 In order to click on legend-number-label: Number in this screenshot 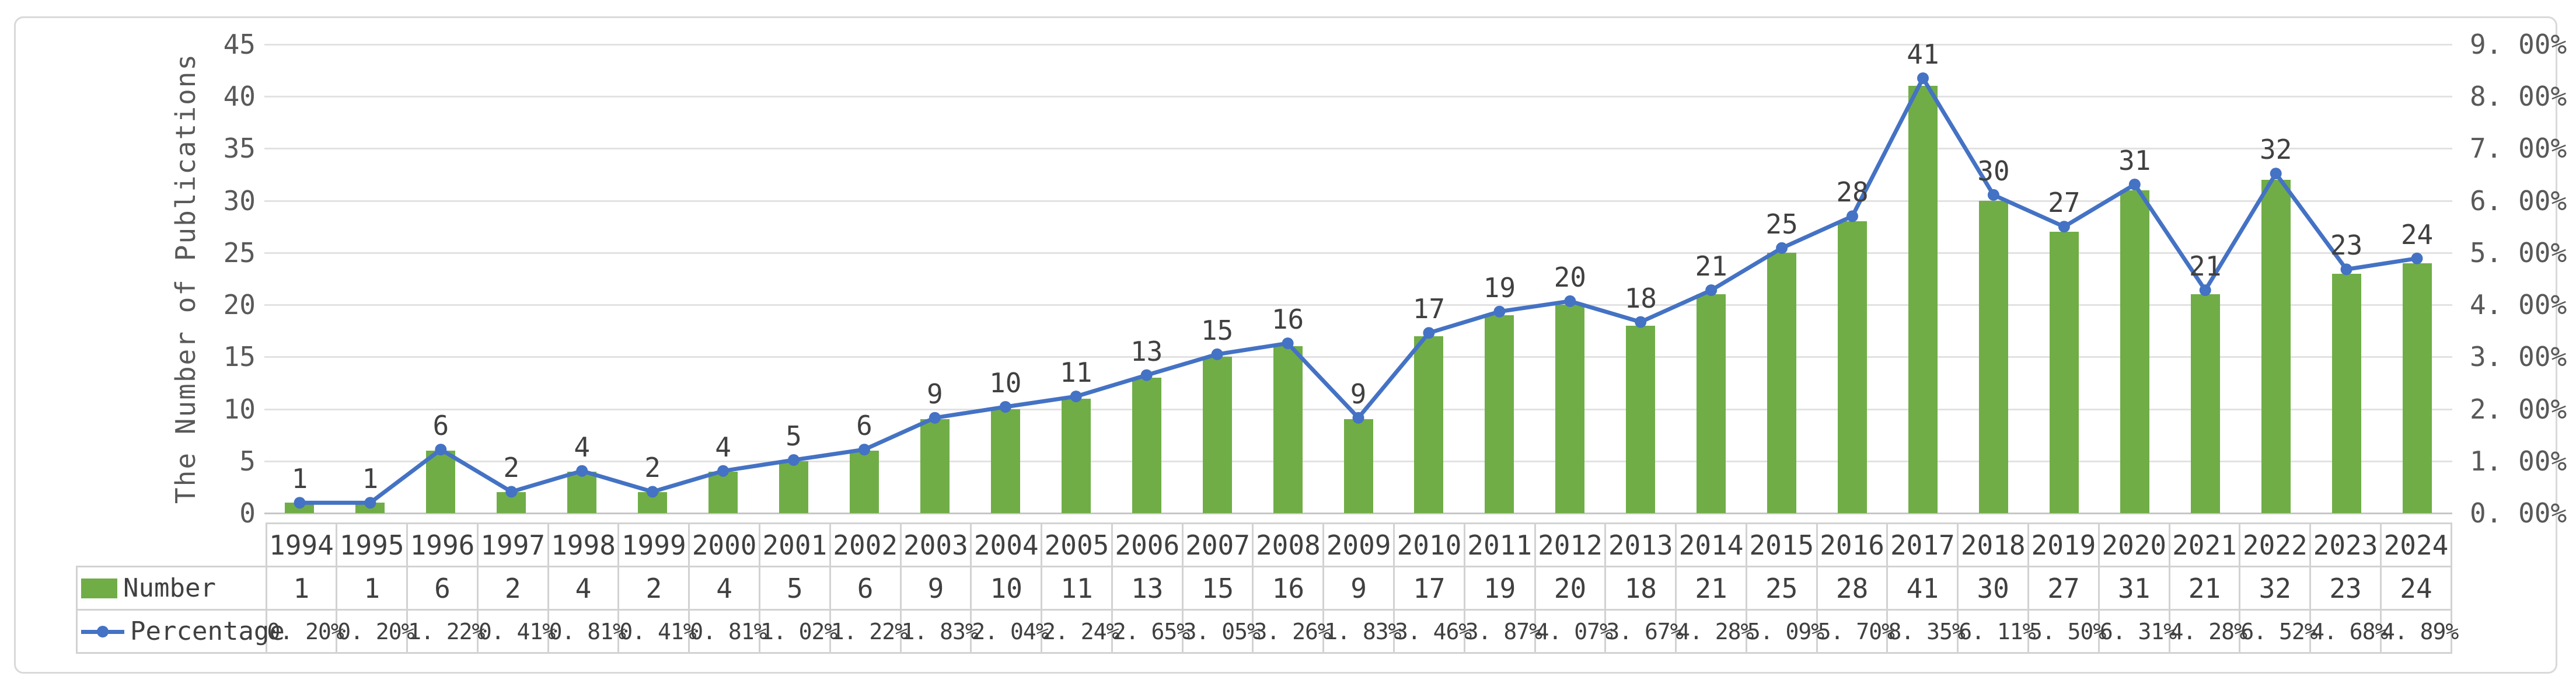, I will do `click(169, 588)`.